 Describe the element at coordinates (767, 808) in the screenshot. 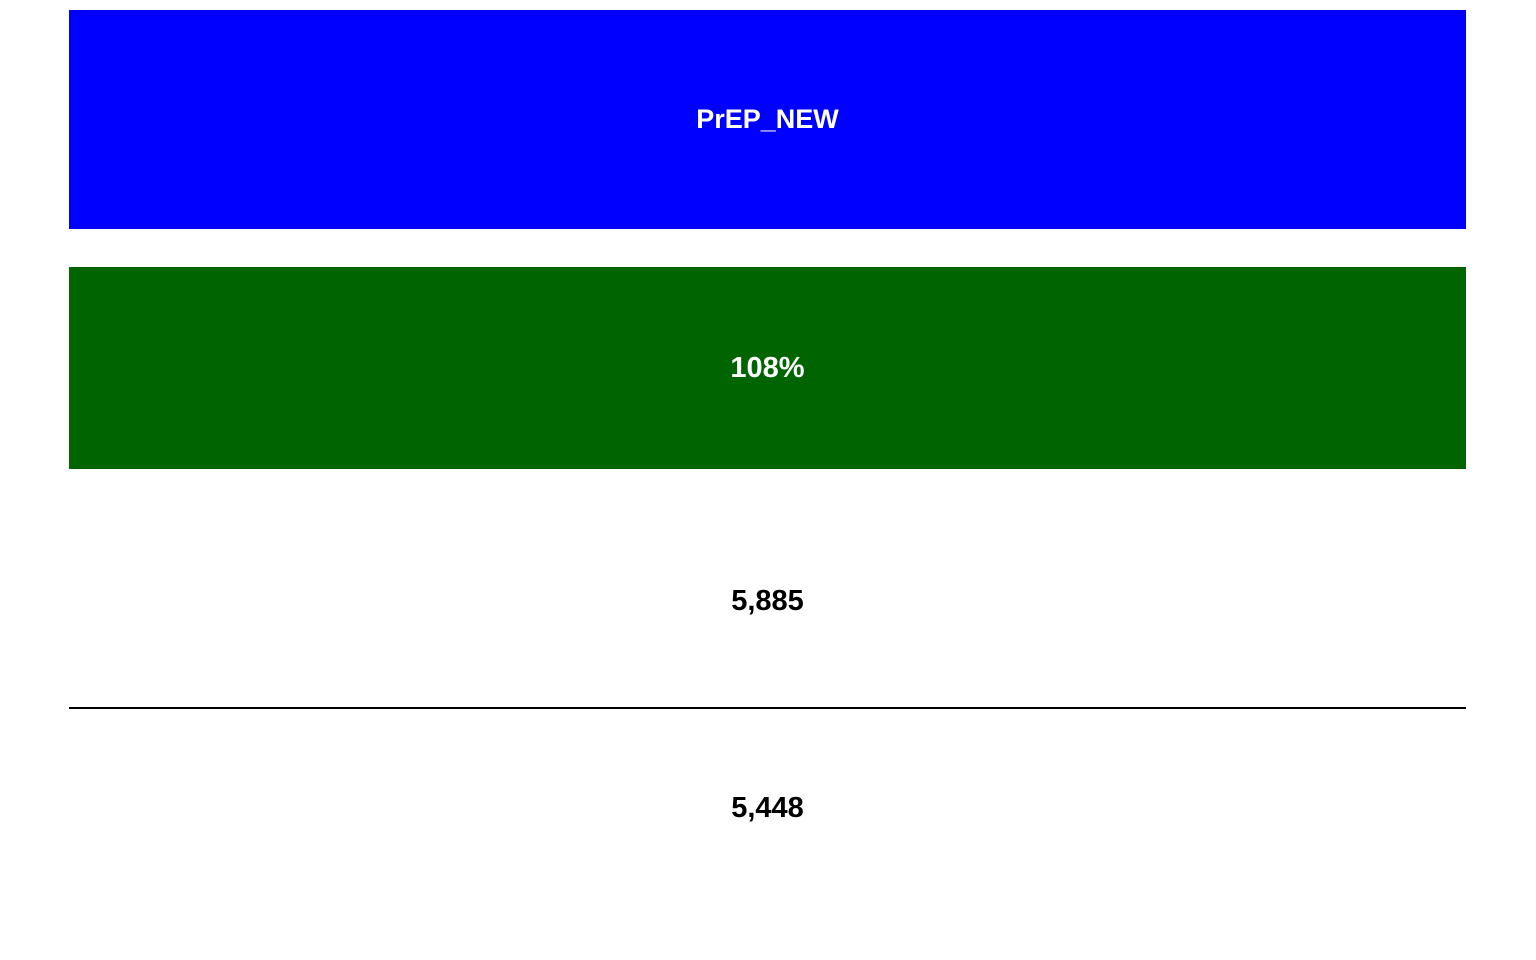

I see `target-value: 5,448` at that location.